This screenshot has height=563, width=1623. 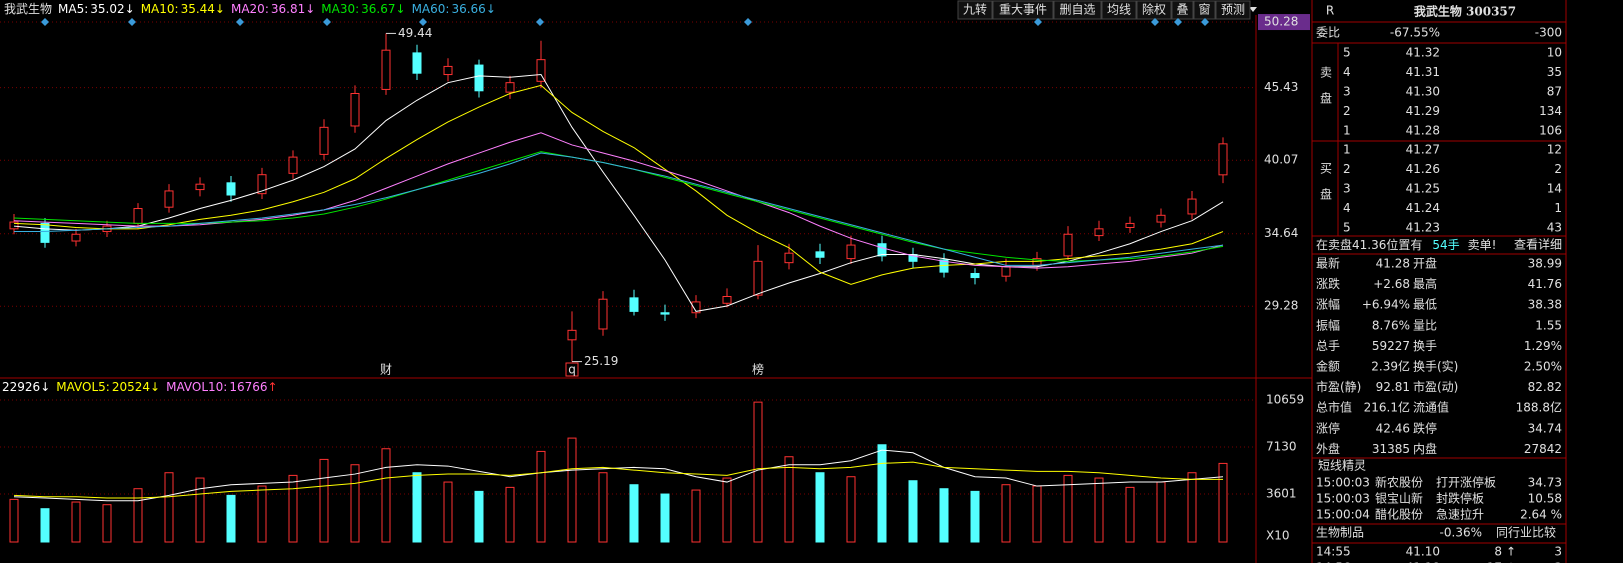 What do you see at coordinates (250, 9) in the screenshot?
I see `legend-name: MA20:` at bounding box center [250, 9].